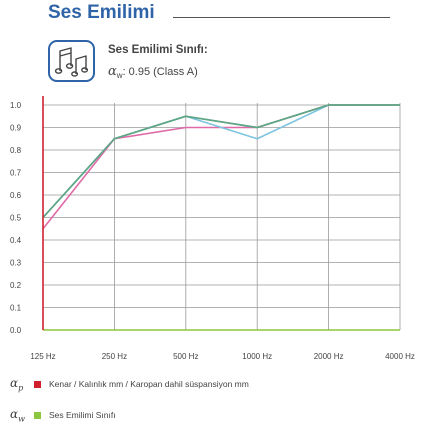 Image resolution: width=429 pixels, height=435 pixels. I want to click on y-tick-label: 0.4, so click(16, 240).